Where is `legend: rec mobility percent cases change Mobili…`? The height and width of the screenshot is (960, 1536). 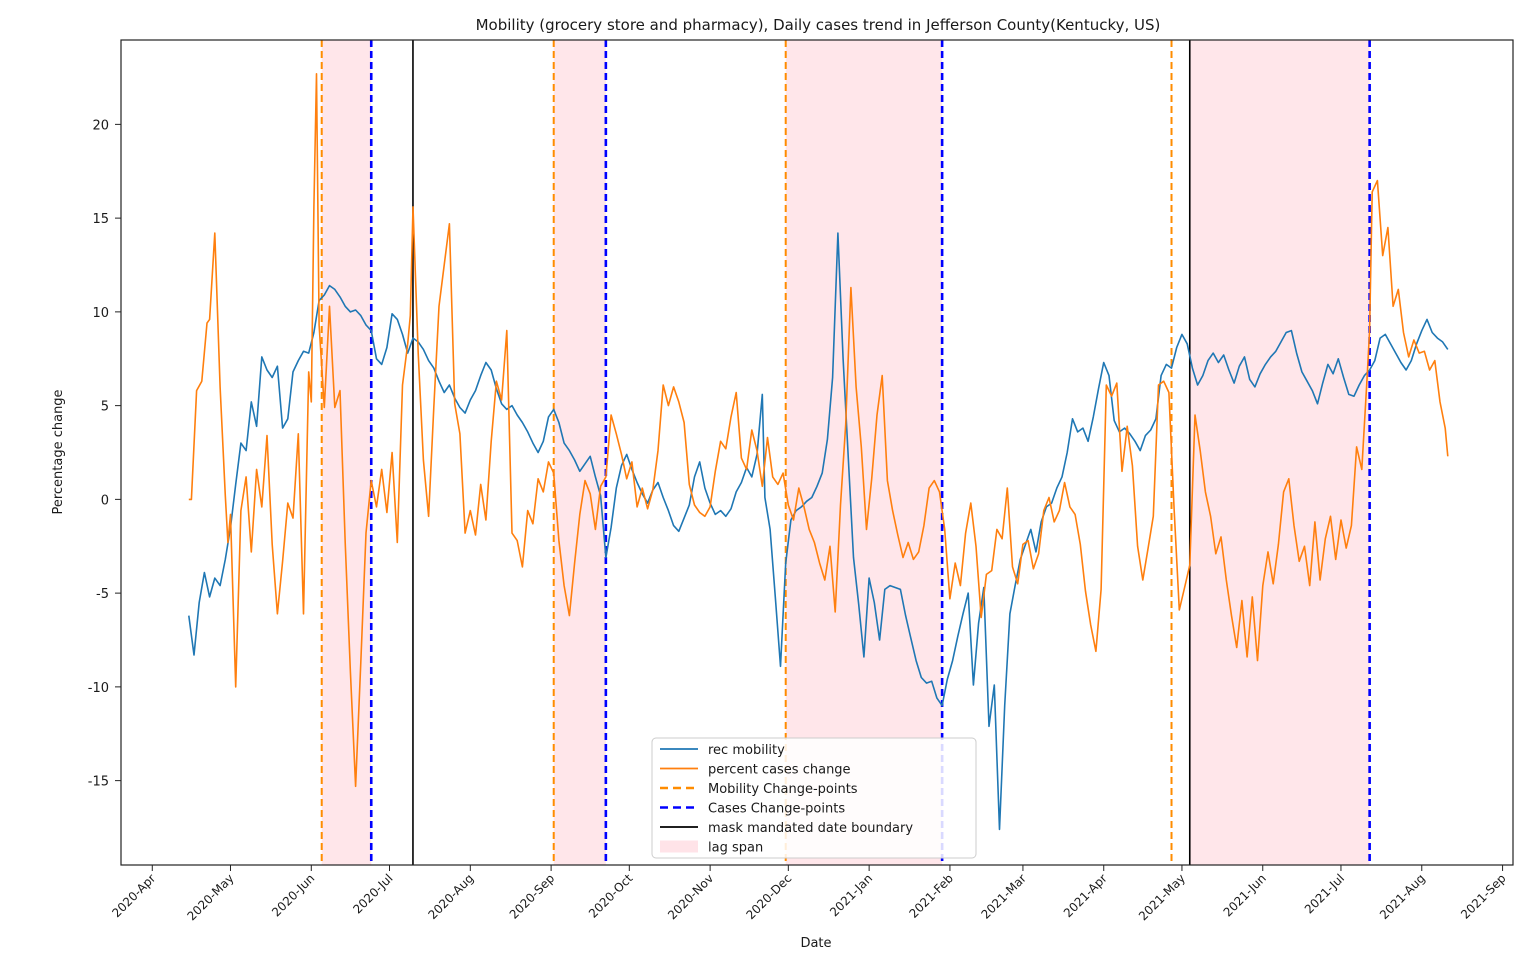
legend: rec mobility percent cases change Mobili… is located at coordinates (814, 798).